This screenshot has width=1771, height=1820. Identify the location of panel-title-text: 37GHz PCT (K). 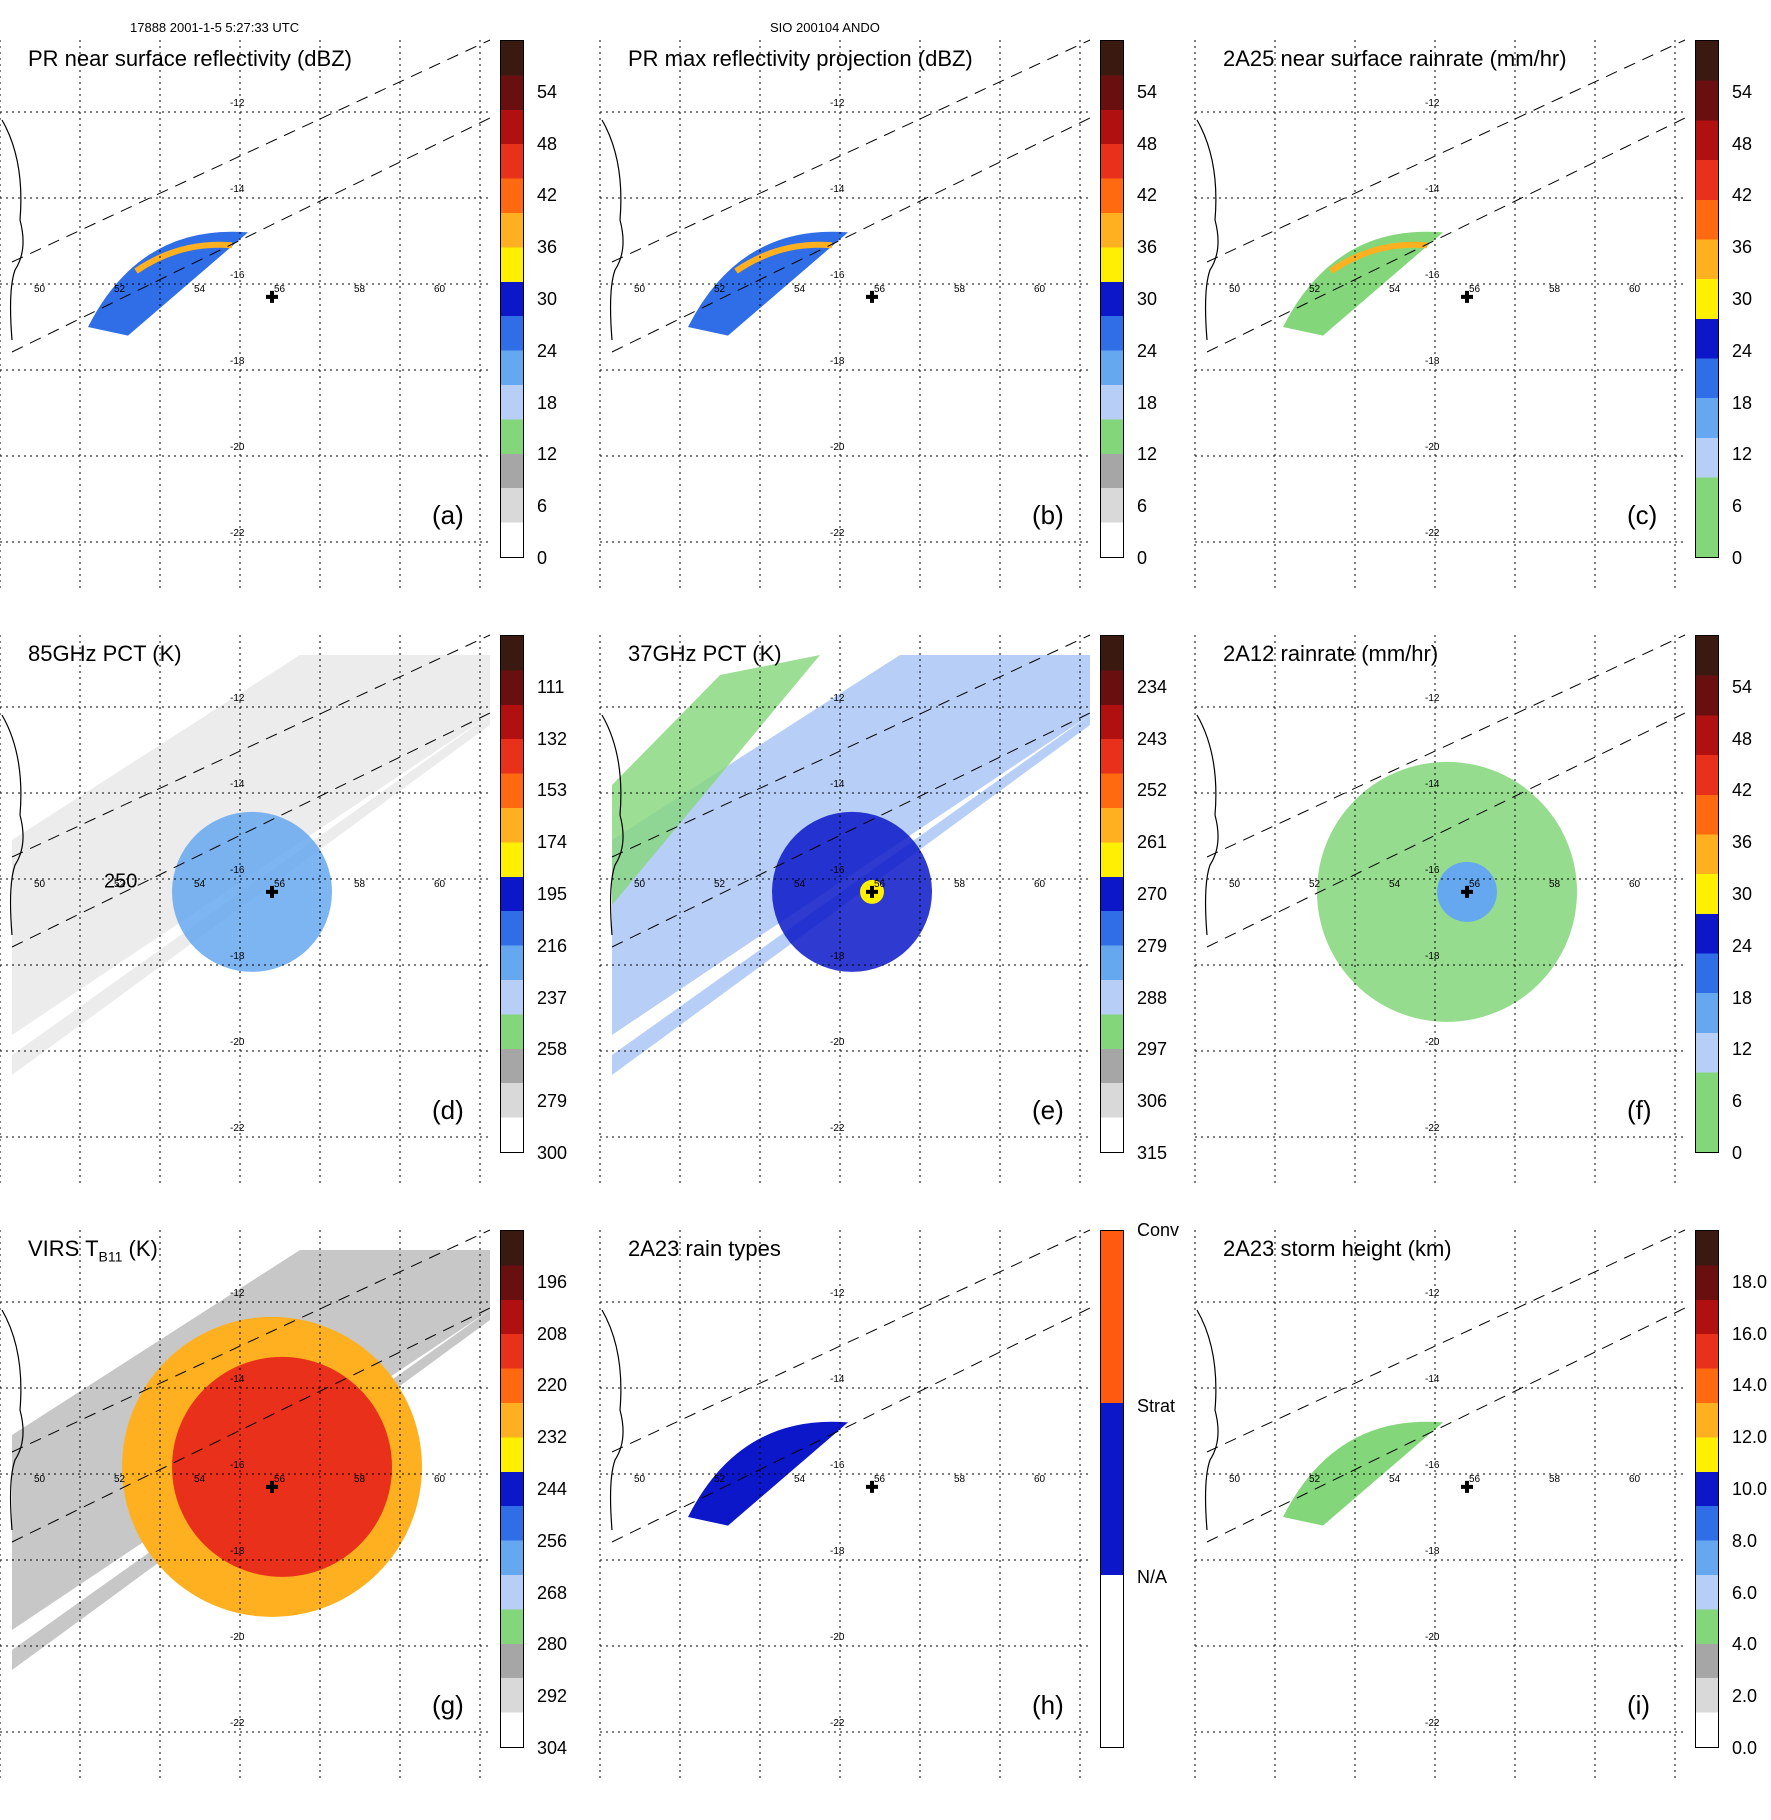
(705, 653).